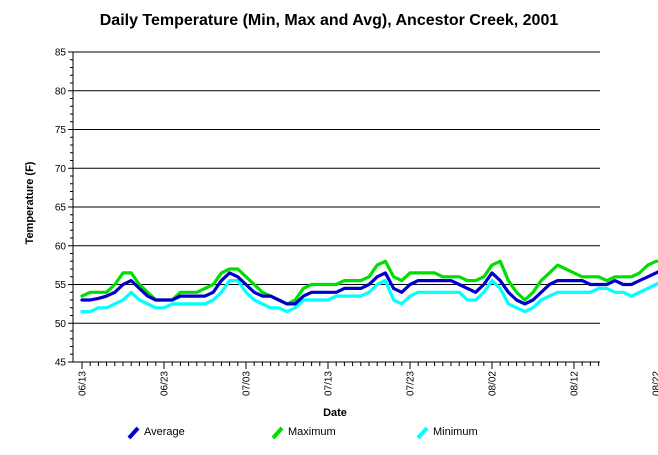  I want to click on y-tick-label: 80, so click(61, 91).